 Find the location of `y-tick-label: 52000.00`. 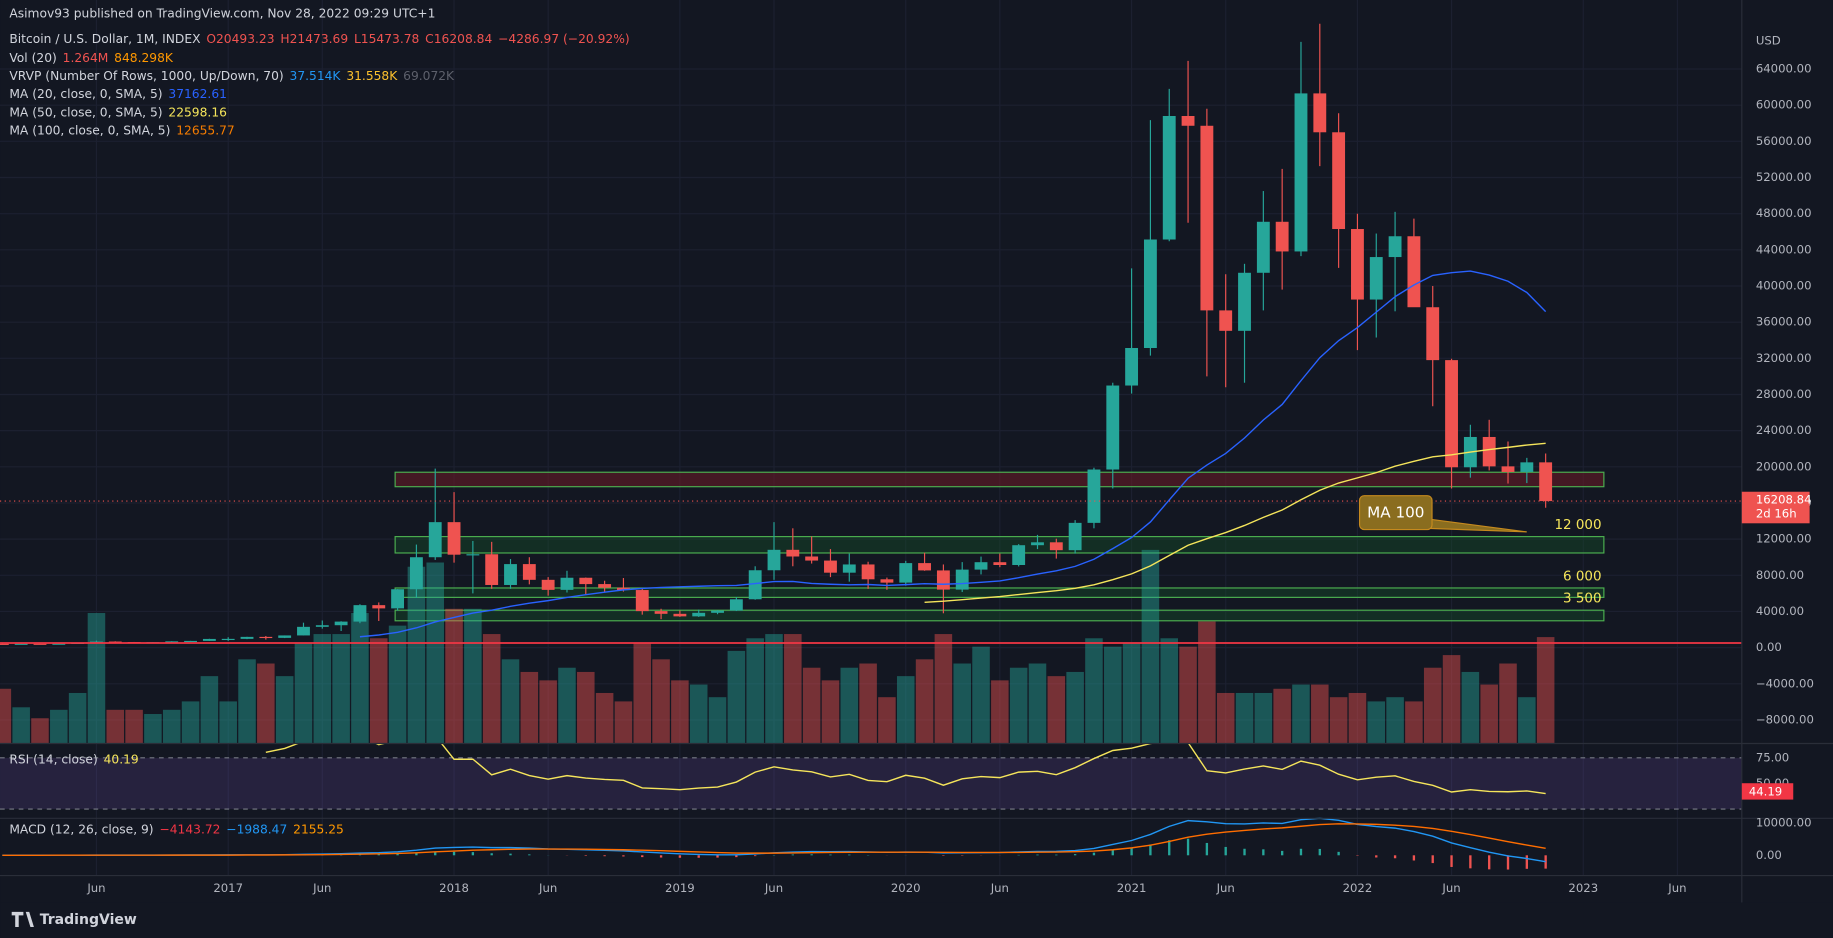

y-tick-label: 52000.00 is located at coordinates (1784, 177).